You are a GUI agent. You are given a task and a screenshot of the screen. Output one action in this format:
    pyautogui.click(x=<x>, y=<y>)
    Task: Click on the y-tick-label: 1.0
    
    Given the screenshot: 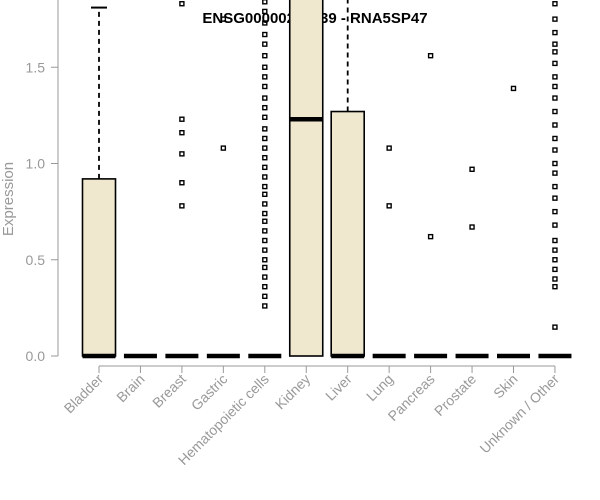 What is the action you would take?
    pyautogui.click(x=36, y=164)
    